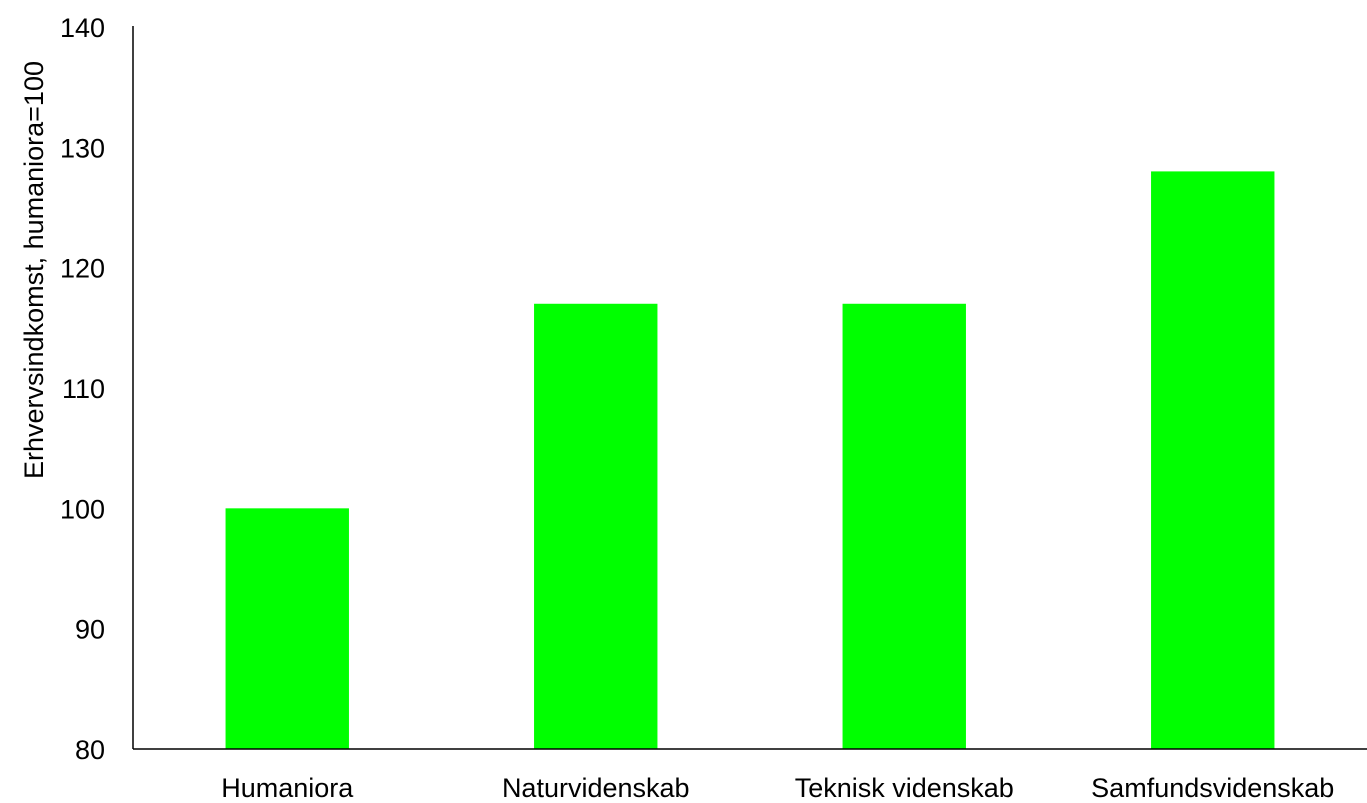 This screenshot has height=803, width=1367. Describe the element at coordinates (34, 270) in the screenshot. I see `y-axis-title: Erhvervsindkomst, humaniora=100` at that location.